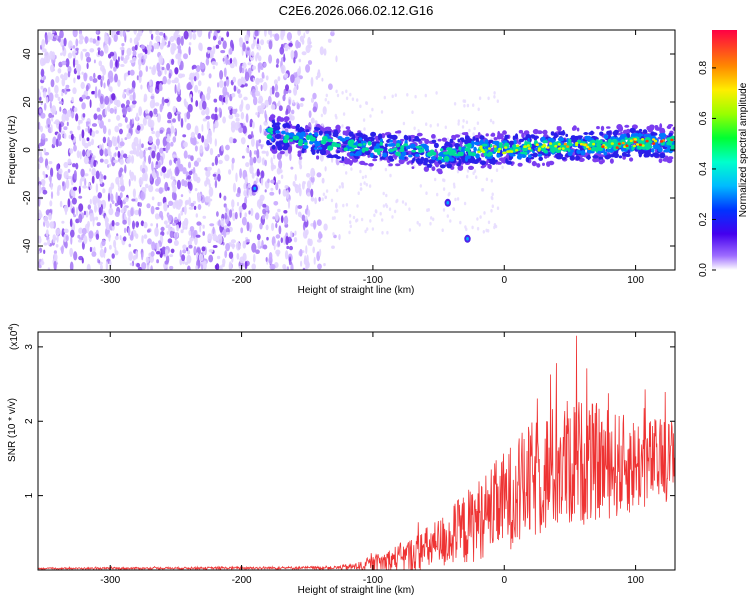  Describe the element at coordinates (373, 280) in the screenshot. I see `x-tick-label: -100` at that location.